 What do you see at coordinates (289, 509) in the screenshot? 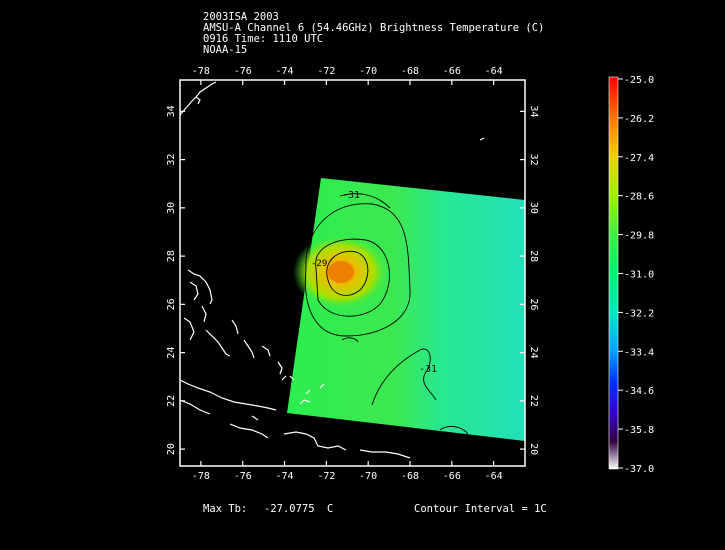
I see `max-tb-value: -27.0775` at bounding box center [289, 509].